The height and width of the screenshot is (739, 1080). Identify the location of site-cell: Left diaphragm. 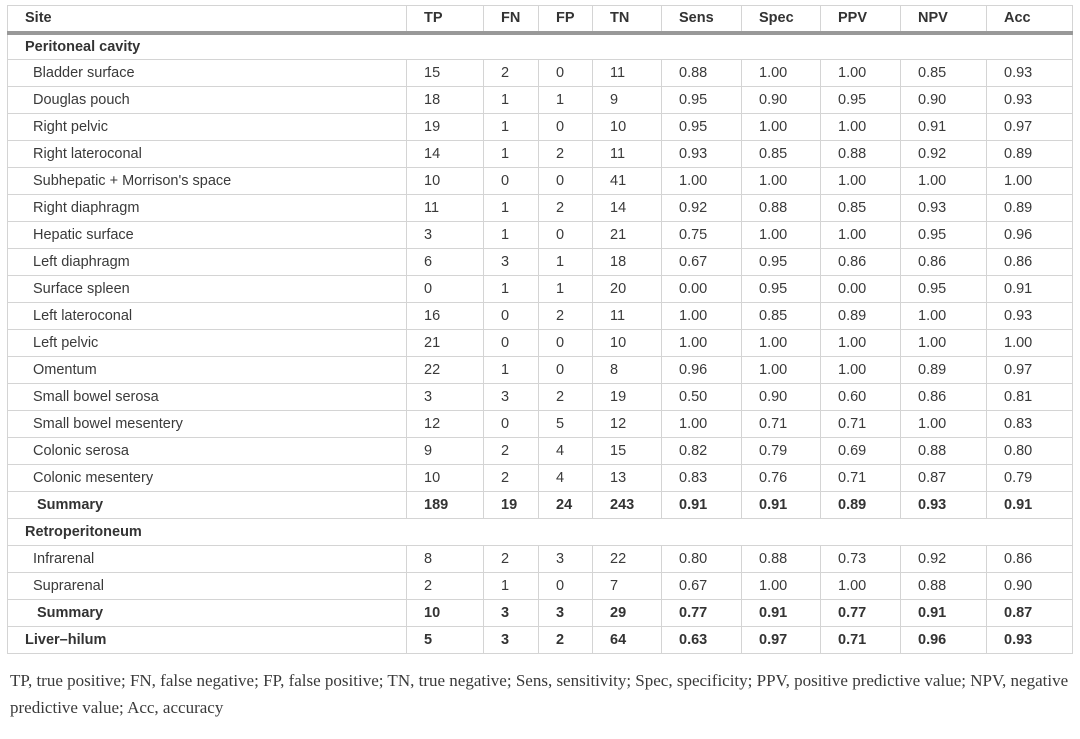
(207, 262).